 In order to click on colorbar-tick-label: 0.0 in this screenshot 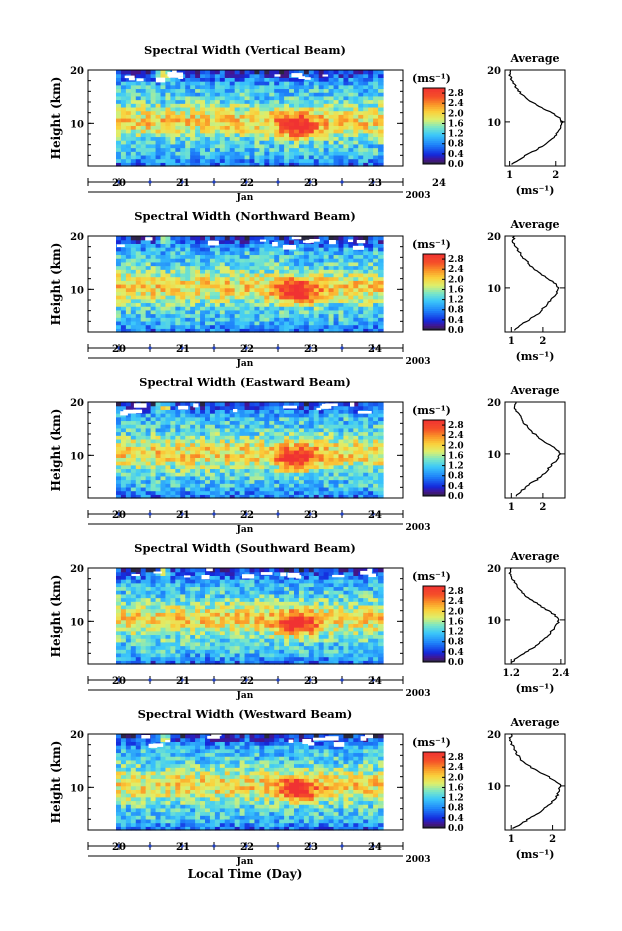, I will do `click(456, 165)`.